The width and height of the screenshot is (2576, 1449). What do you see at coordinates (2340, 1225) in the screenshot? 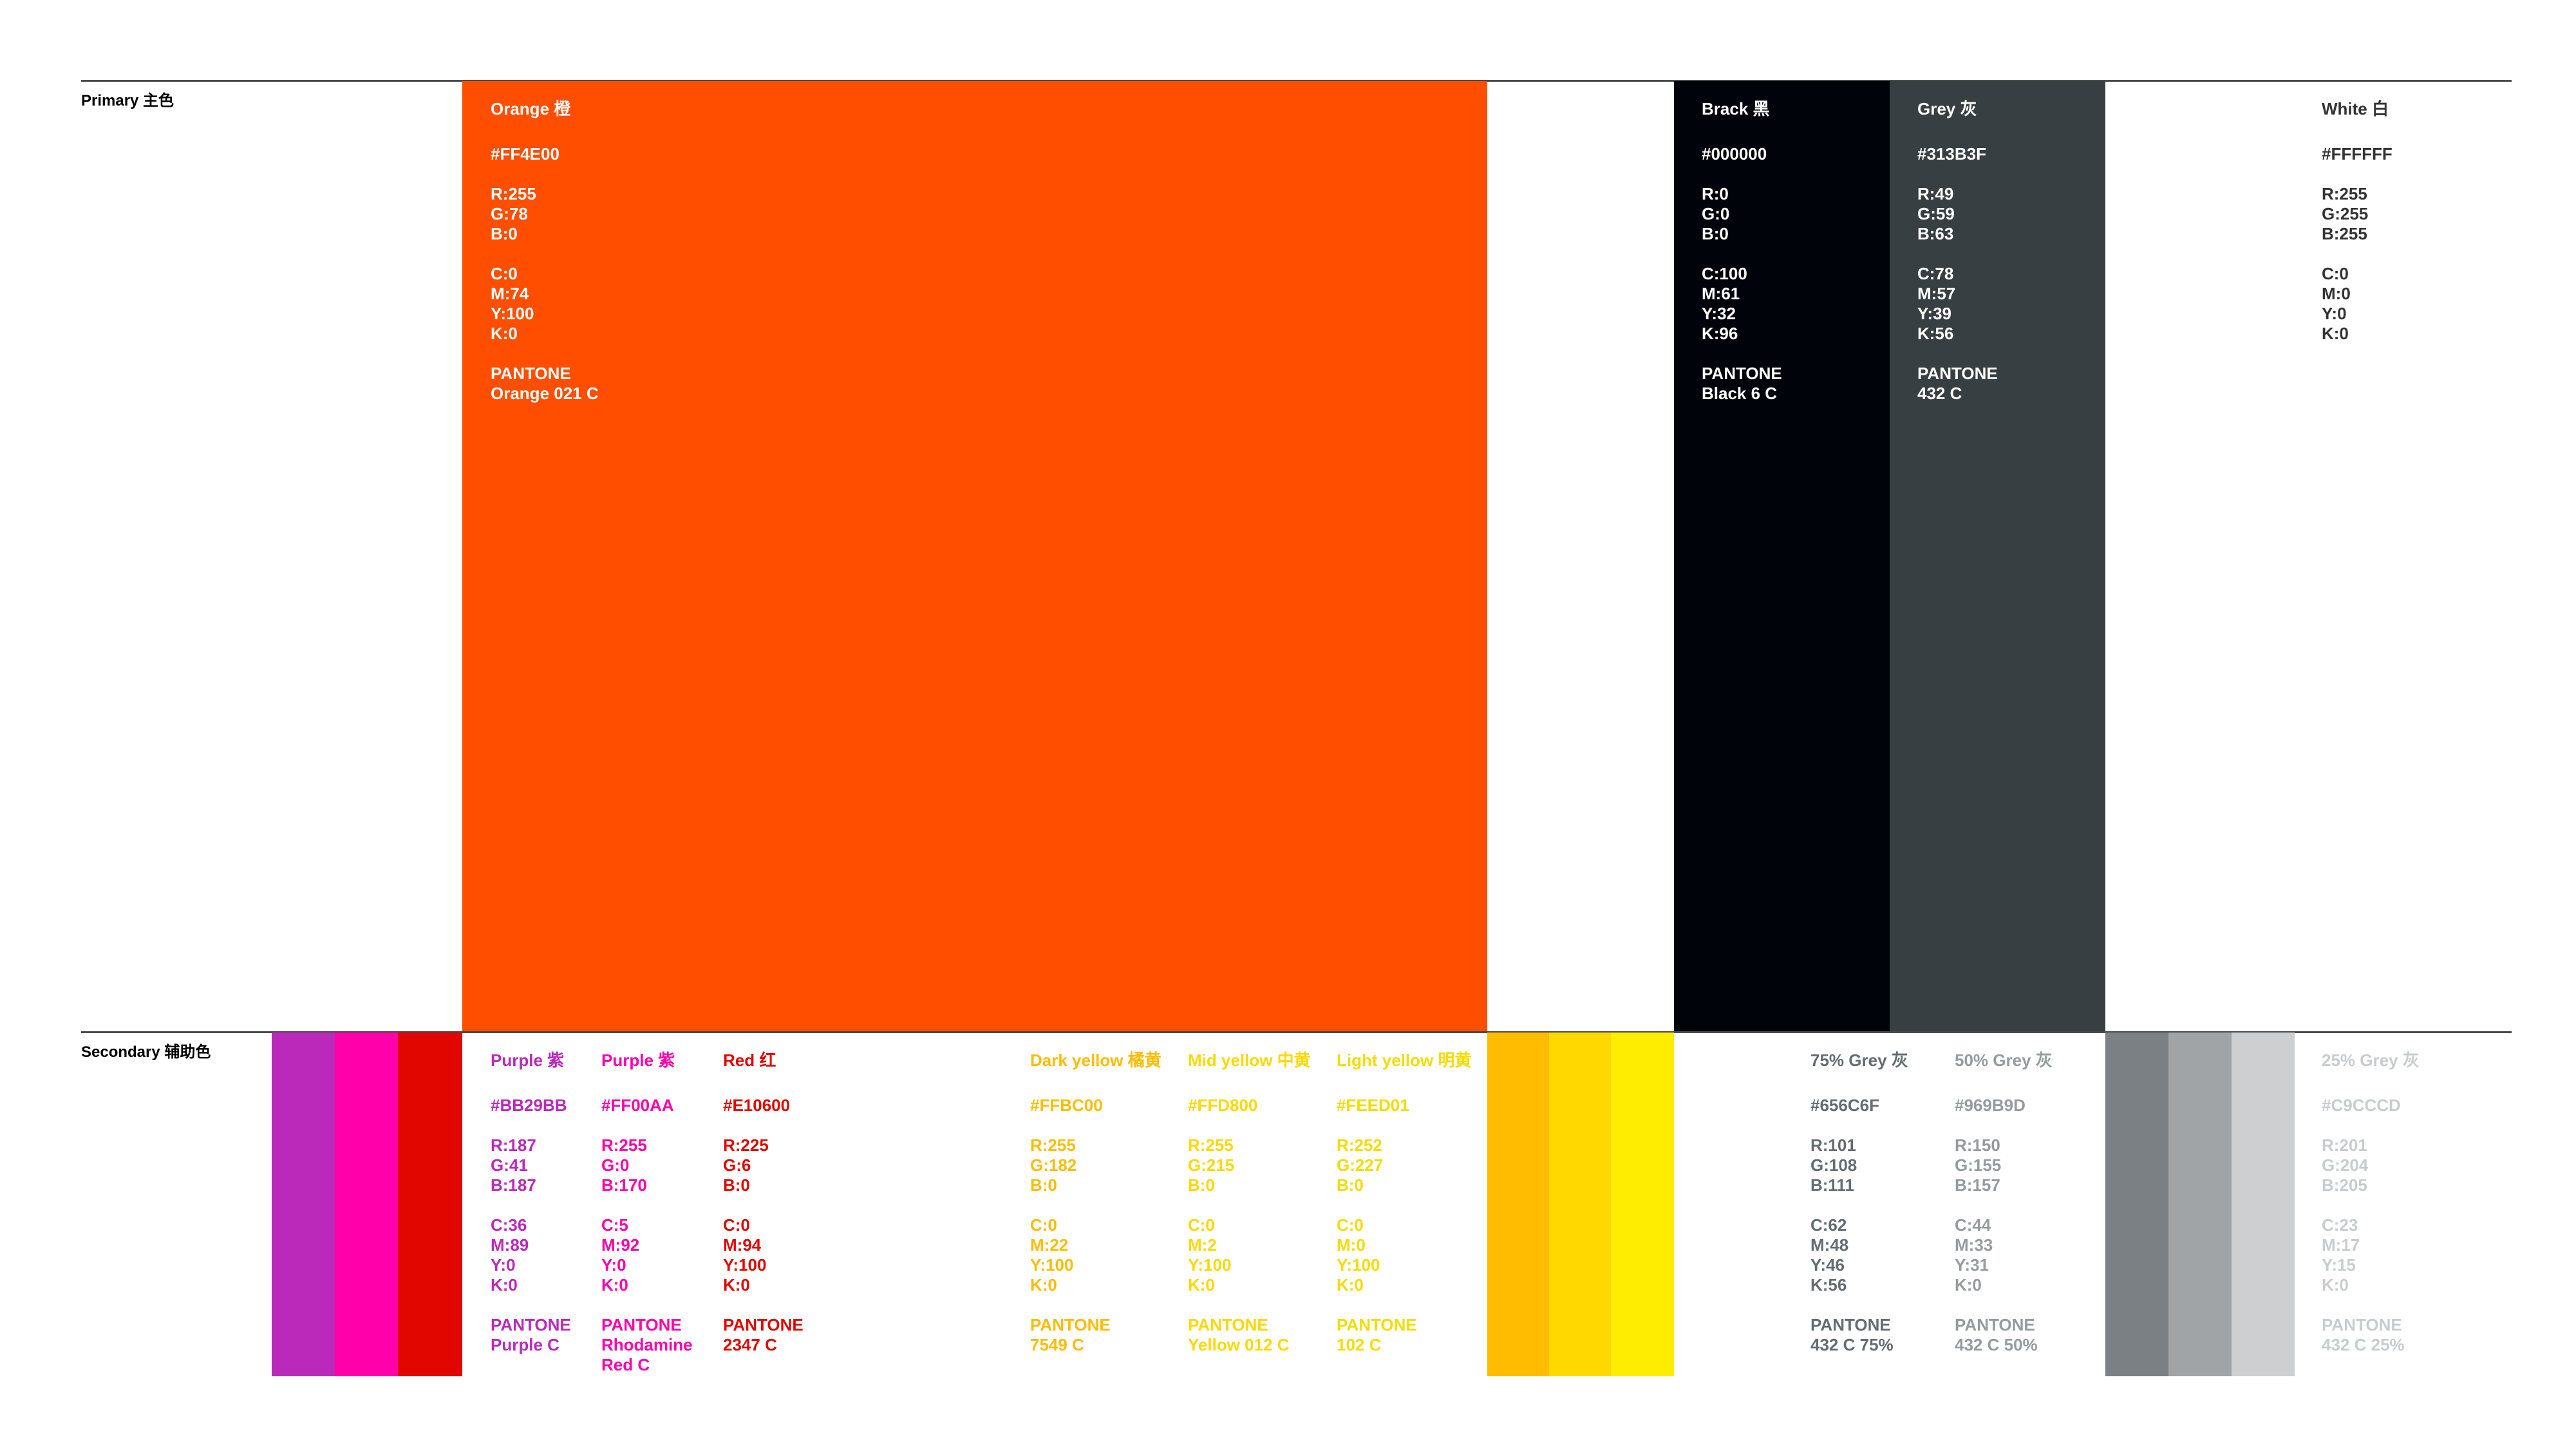
I see `color-c: C:23` at bounding box center [2340, 1225].